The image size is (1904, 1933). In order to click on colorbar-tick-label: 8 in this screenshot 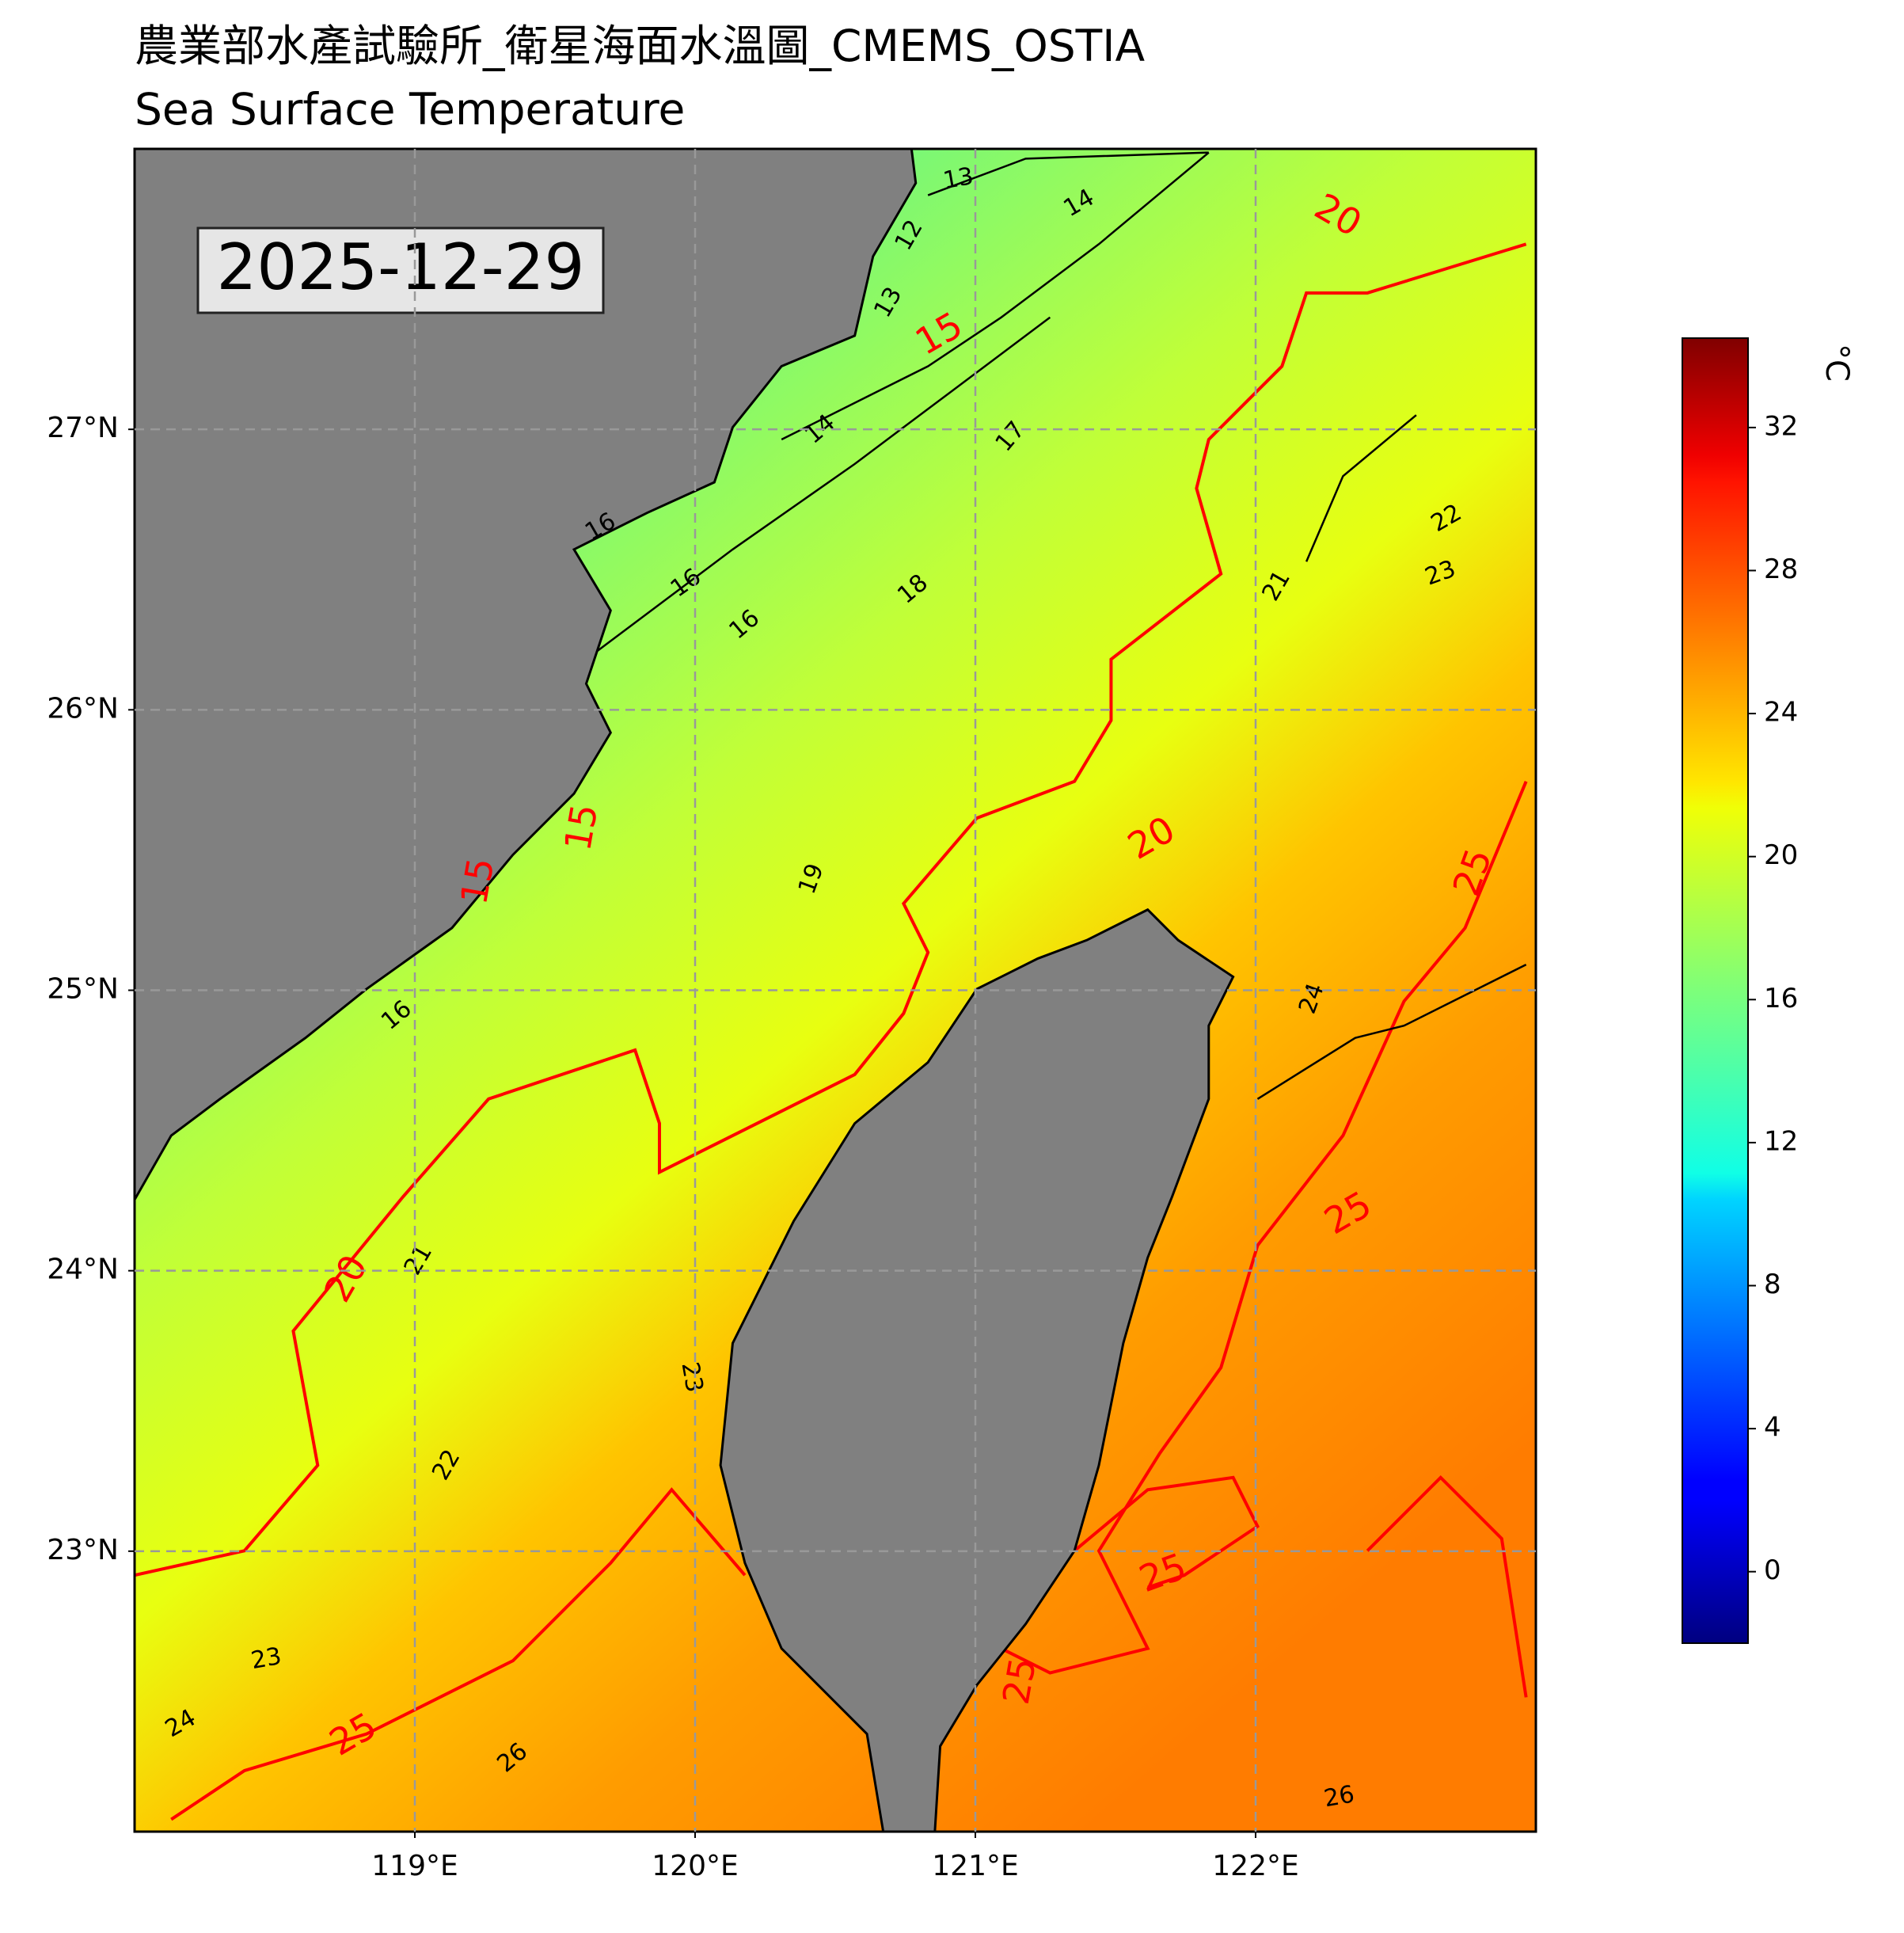, I will do `click(1772, 1284)`.